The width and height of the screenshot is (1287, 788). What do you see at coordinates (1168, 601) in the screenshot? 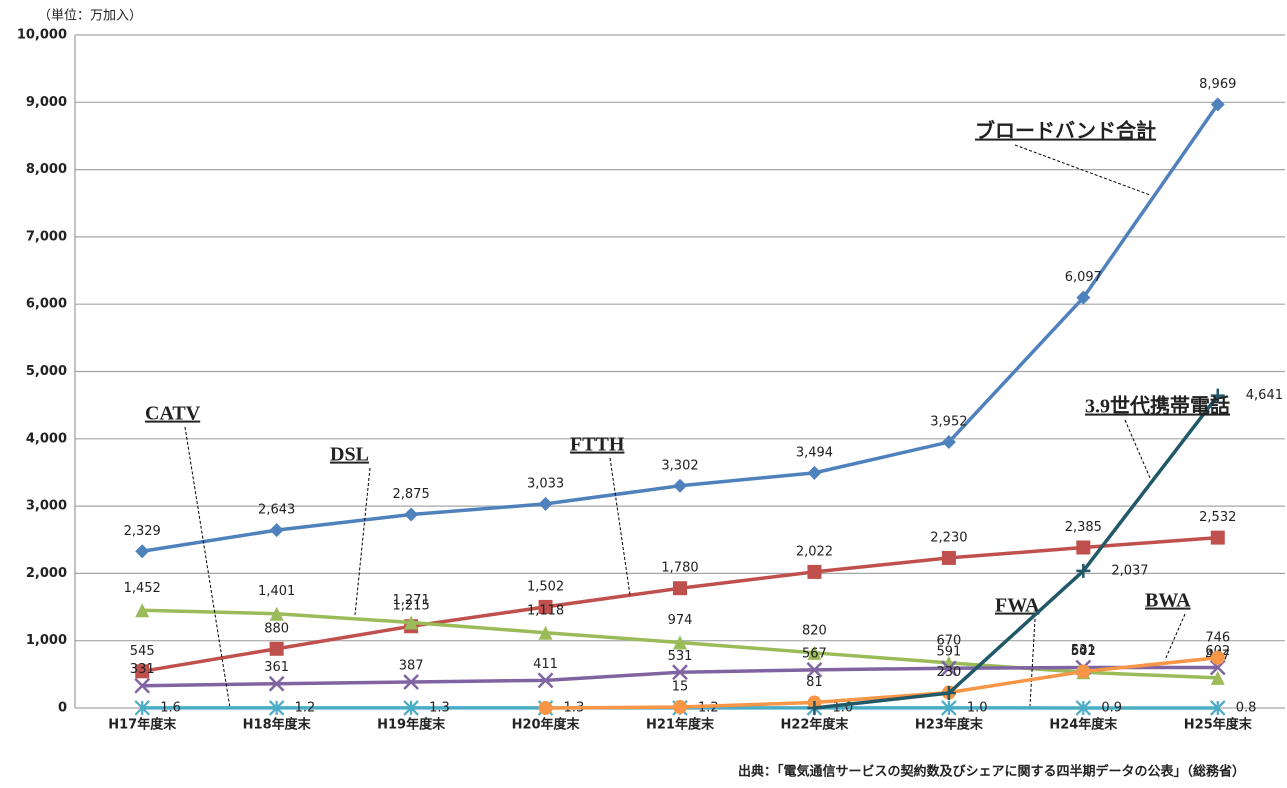
I see `series-annotation: BWA` at bounding box center [1168, 601].